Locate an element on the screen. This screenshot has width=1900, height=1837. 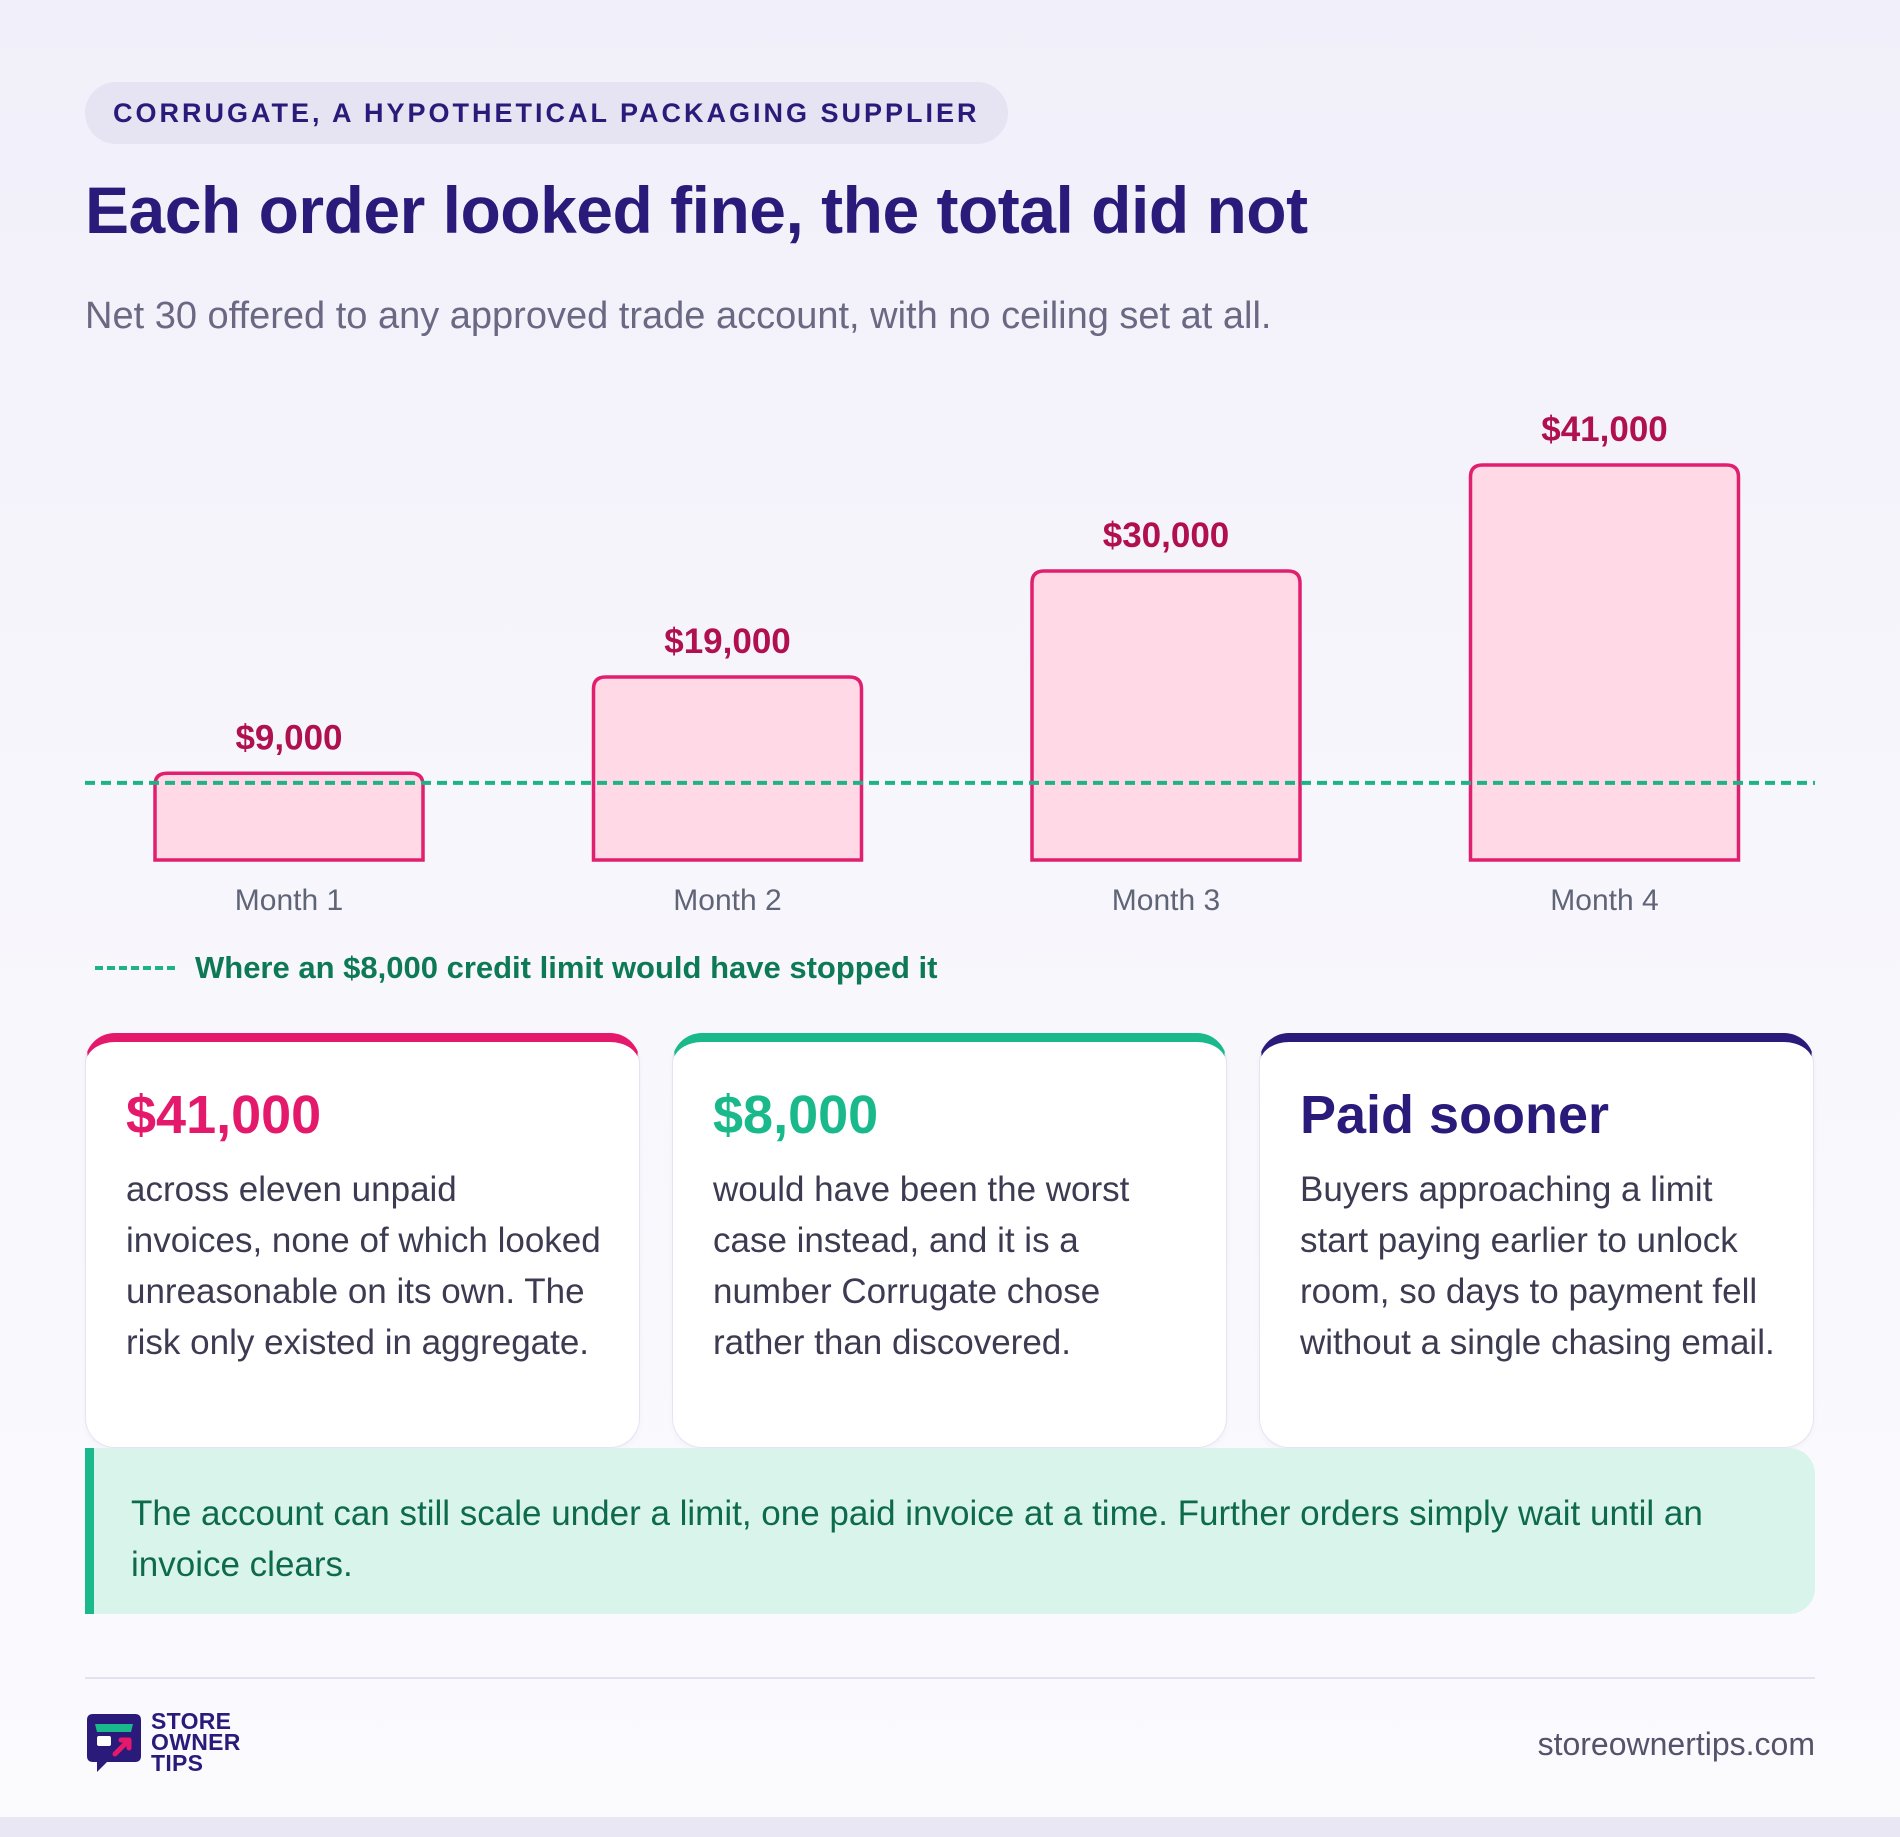
x-tick-label: Month 2 is located at coordinates (727, 900).